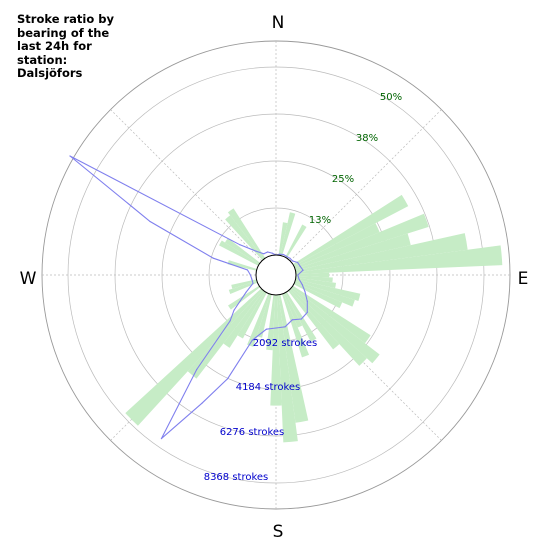 The image size is (550, 550). What do you see at coordinates (278, 532) in the screenshot?
I see `compass-label-s: S` at bounding box center [278, 532].